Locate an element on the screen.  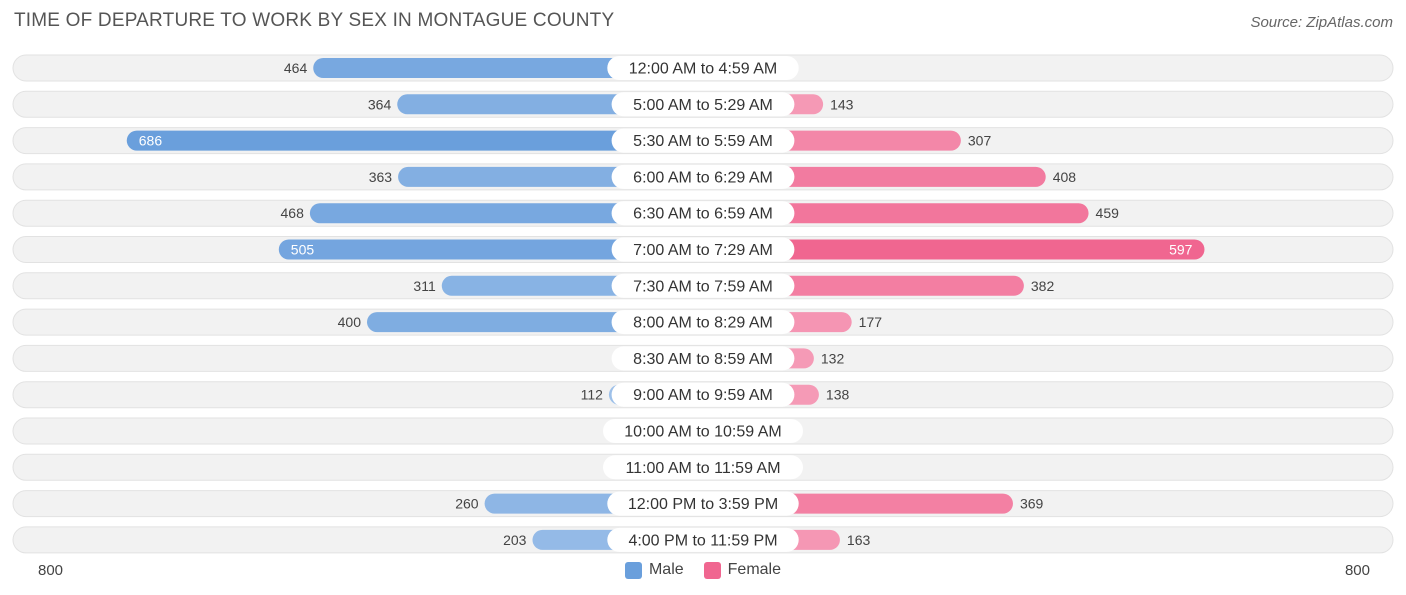
axis-right-label: 800 is located at coordinates (1357, 570).